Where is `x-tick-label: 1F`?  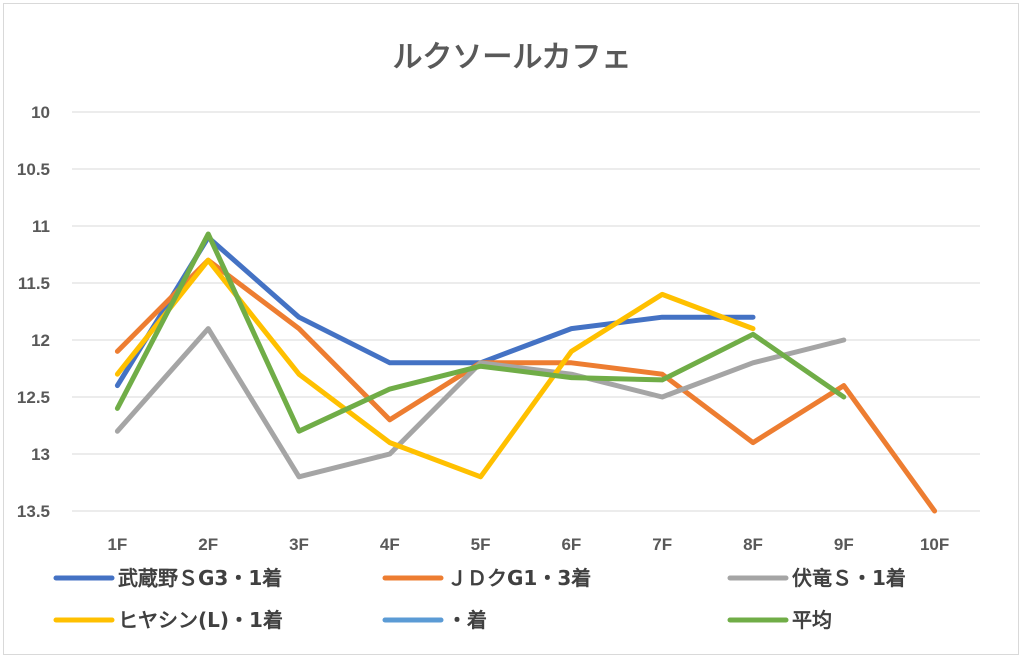
x-tick-label: 1F is located at coordinates (117, 544).